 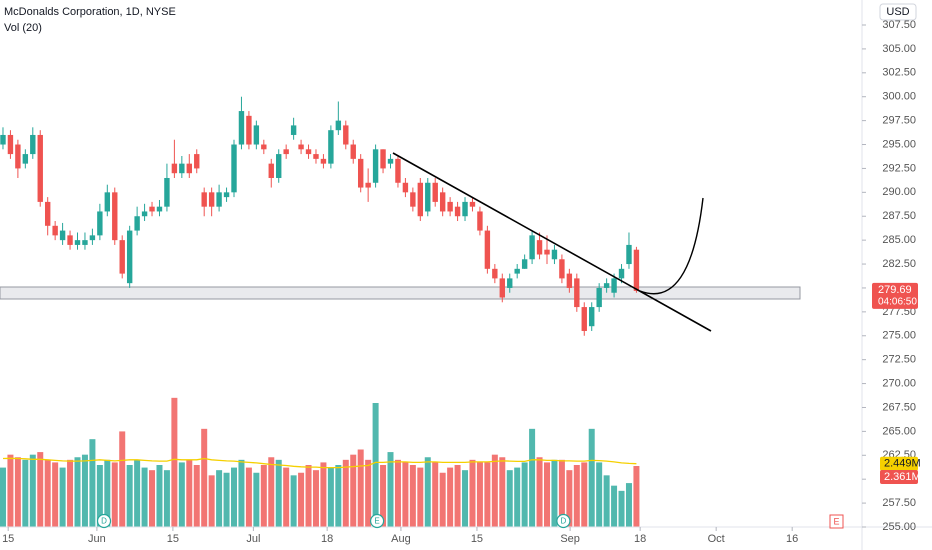 I want to click on currency-box, so click(x=898, y=12).